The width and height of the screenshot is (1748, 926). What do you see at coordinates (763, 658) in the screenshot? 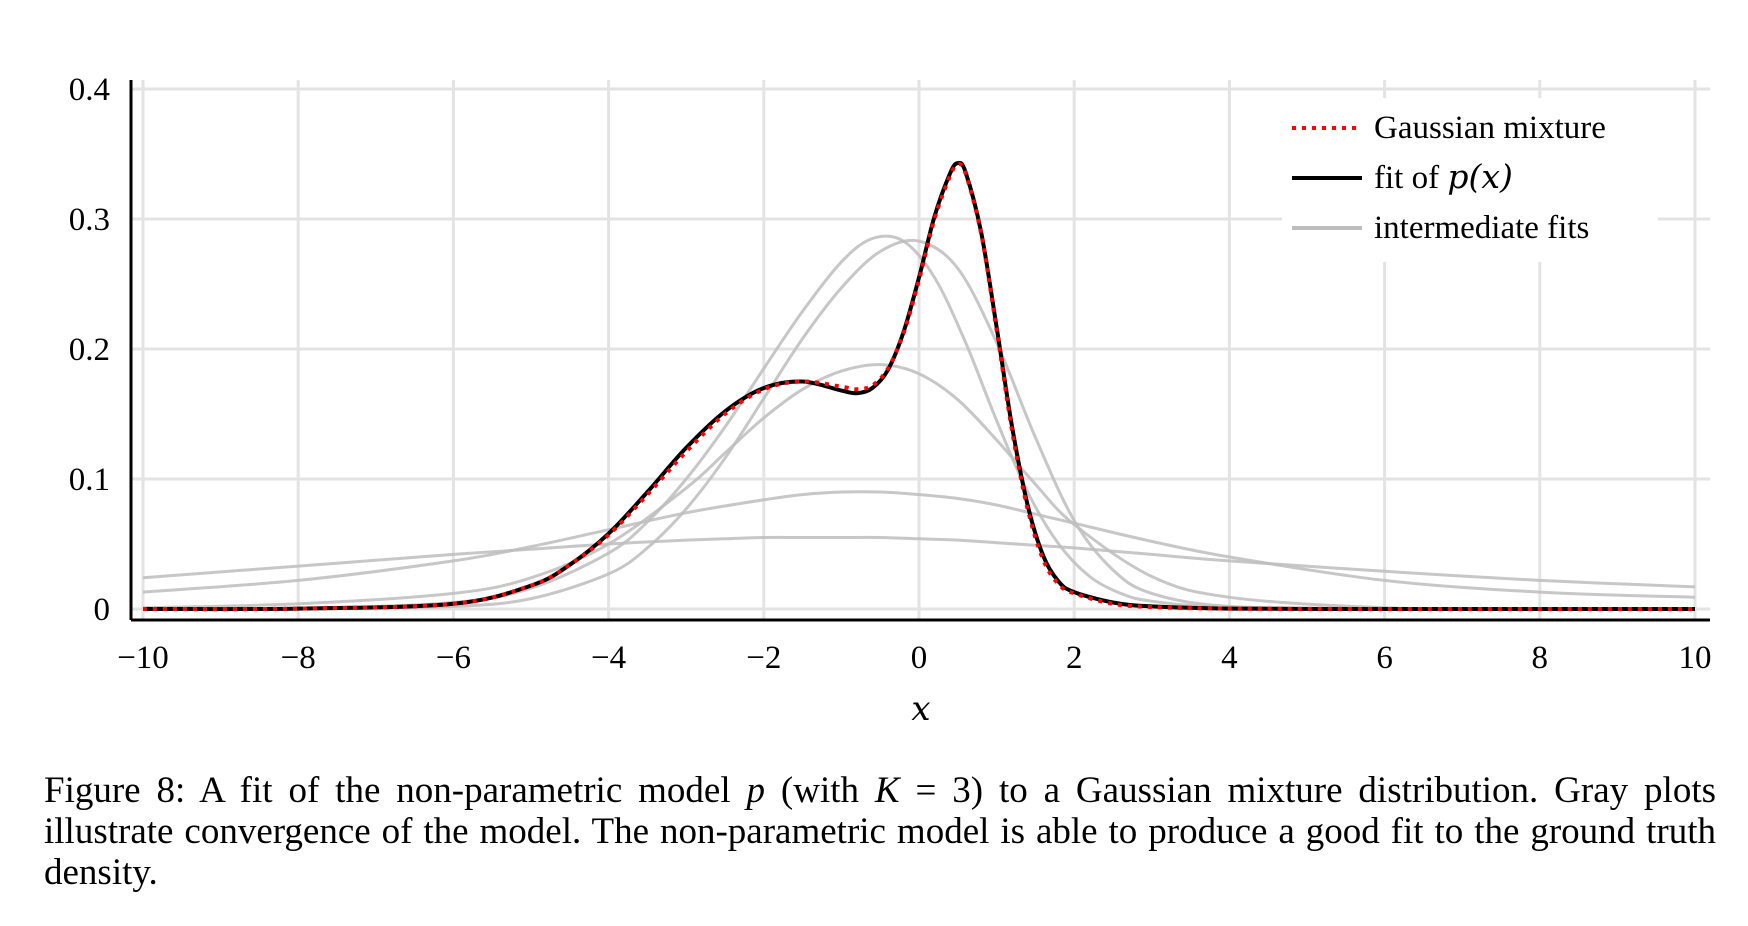
I see `x-tick-label: −2` at bounding box center [763, 658].